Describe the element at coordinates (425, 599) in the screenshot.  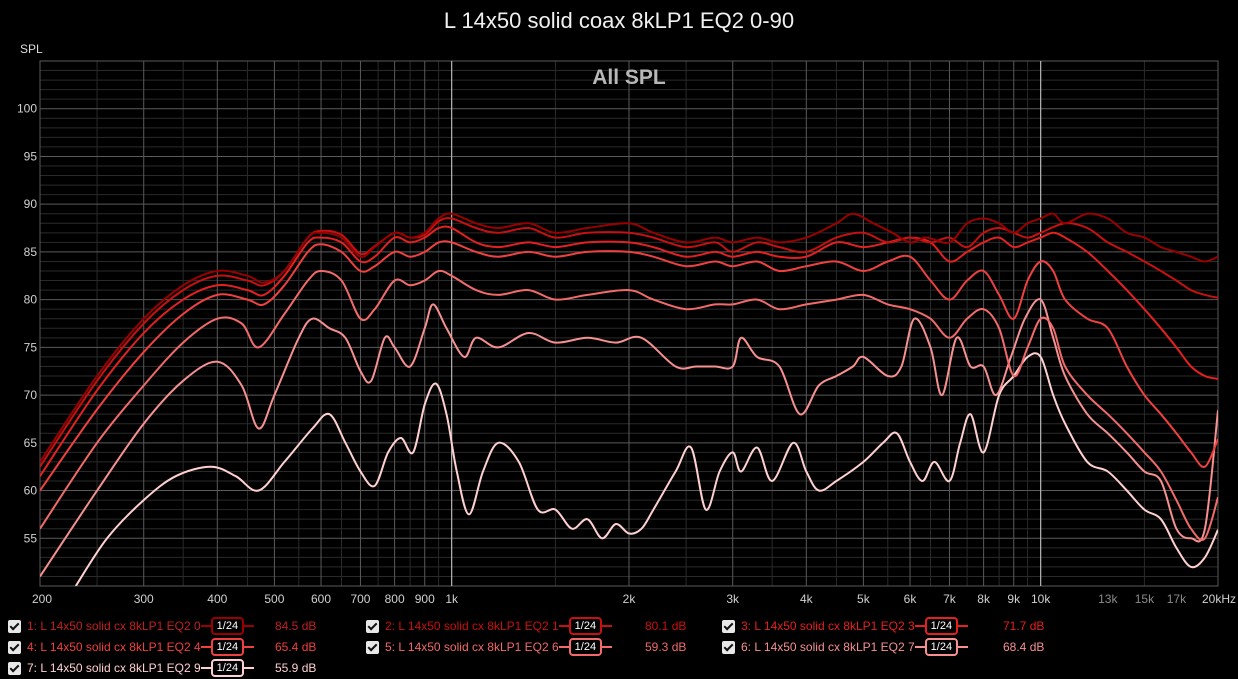
I see `x-tick-label: 900` at that location.